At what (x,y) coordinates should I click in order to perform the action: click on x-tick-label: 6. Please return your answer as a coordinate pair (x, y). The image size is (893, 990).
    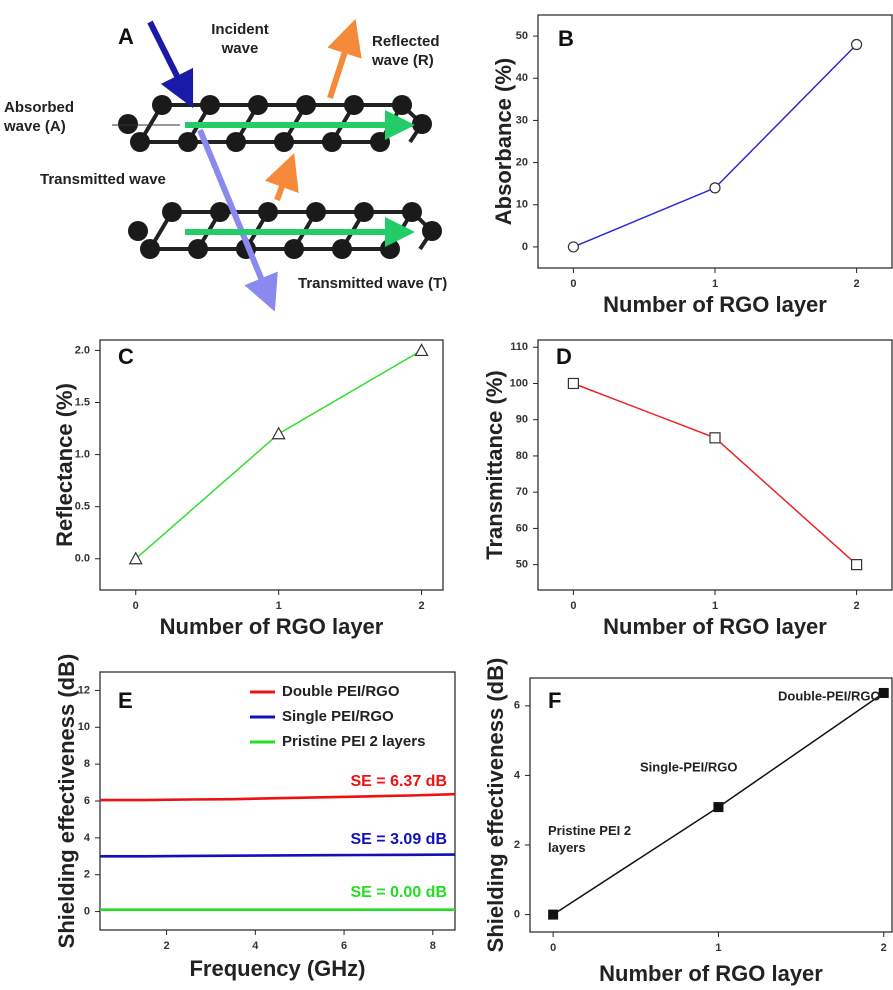
    Looking at the image, I should click on (344, 946).